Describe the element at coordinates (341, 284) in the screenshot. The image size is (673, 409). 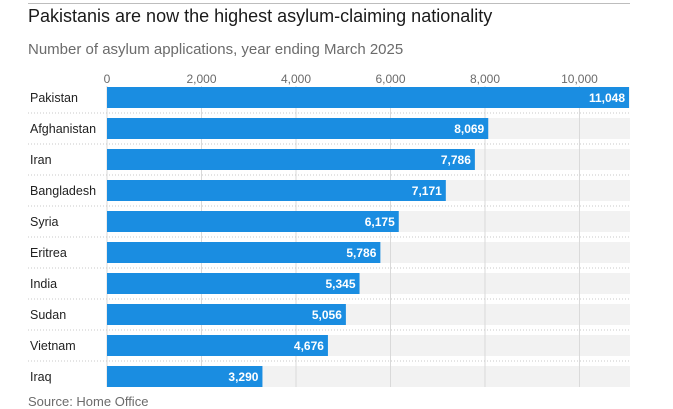
I see `value-label: 5,345` at that location.